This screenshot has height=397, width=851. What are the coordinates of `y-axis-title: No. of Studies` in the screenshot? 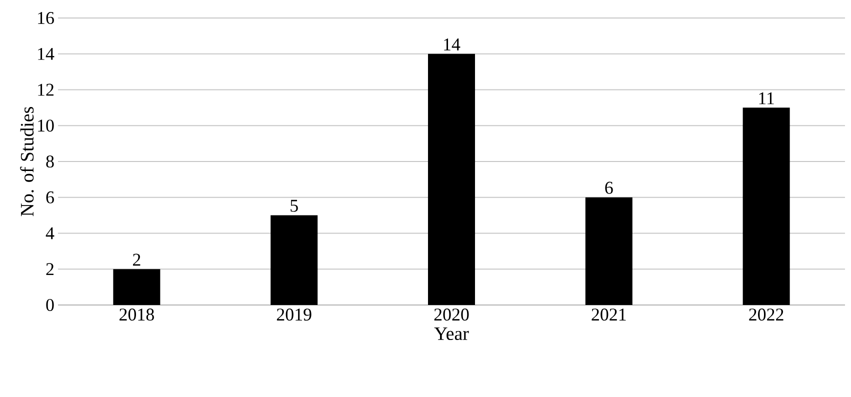 It's located at (27, 161).